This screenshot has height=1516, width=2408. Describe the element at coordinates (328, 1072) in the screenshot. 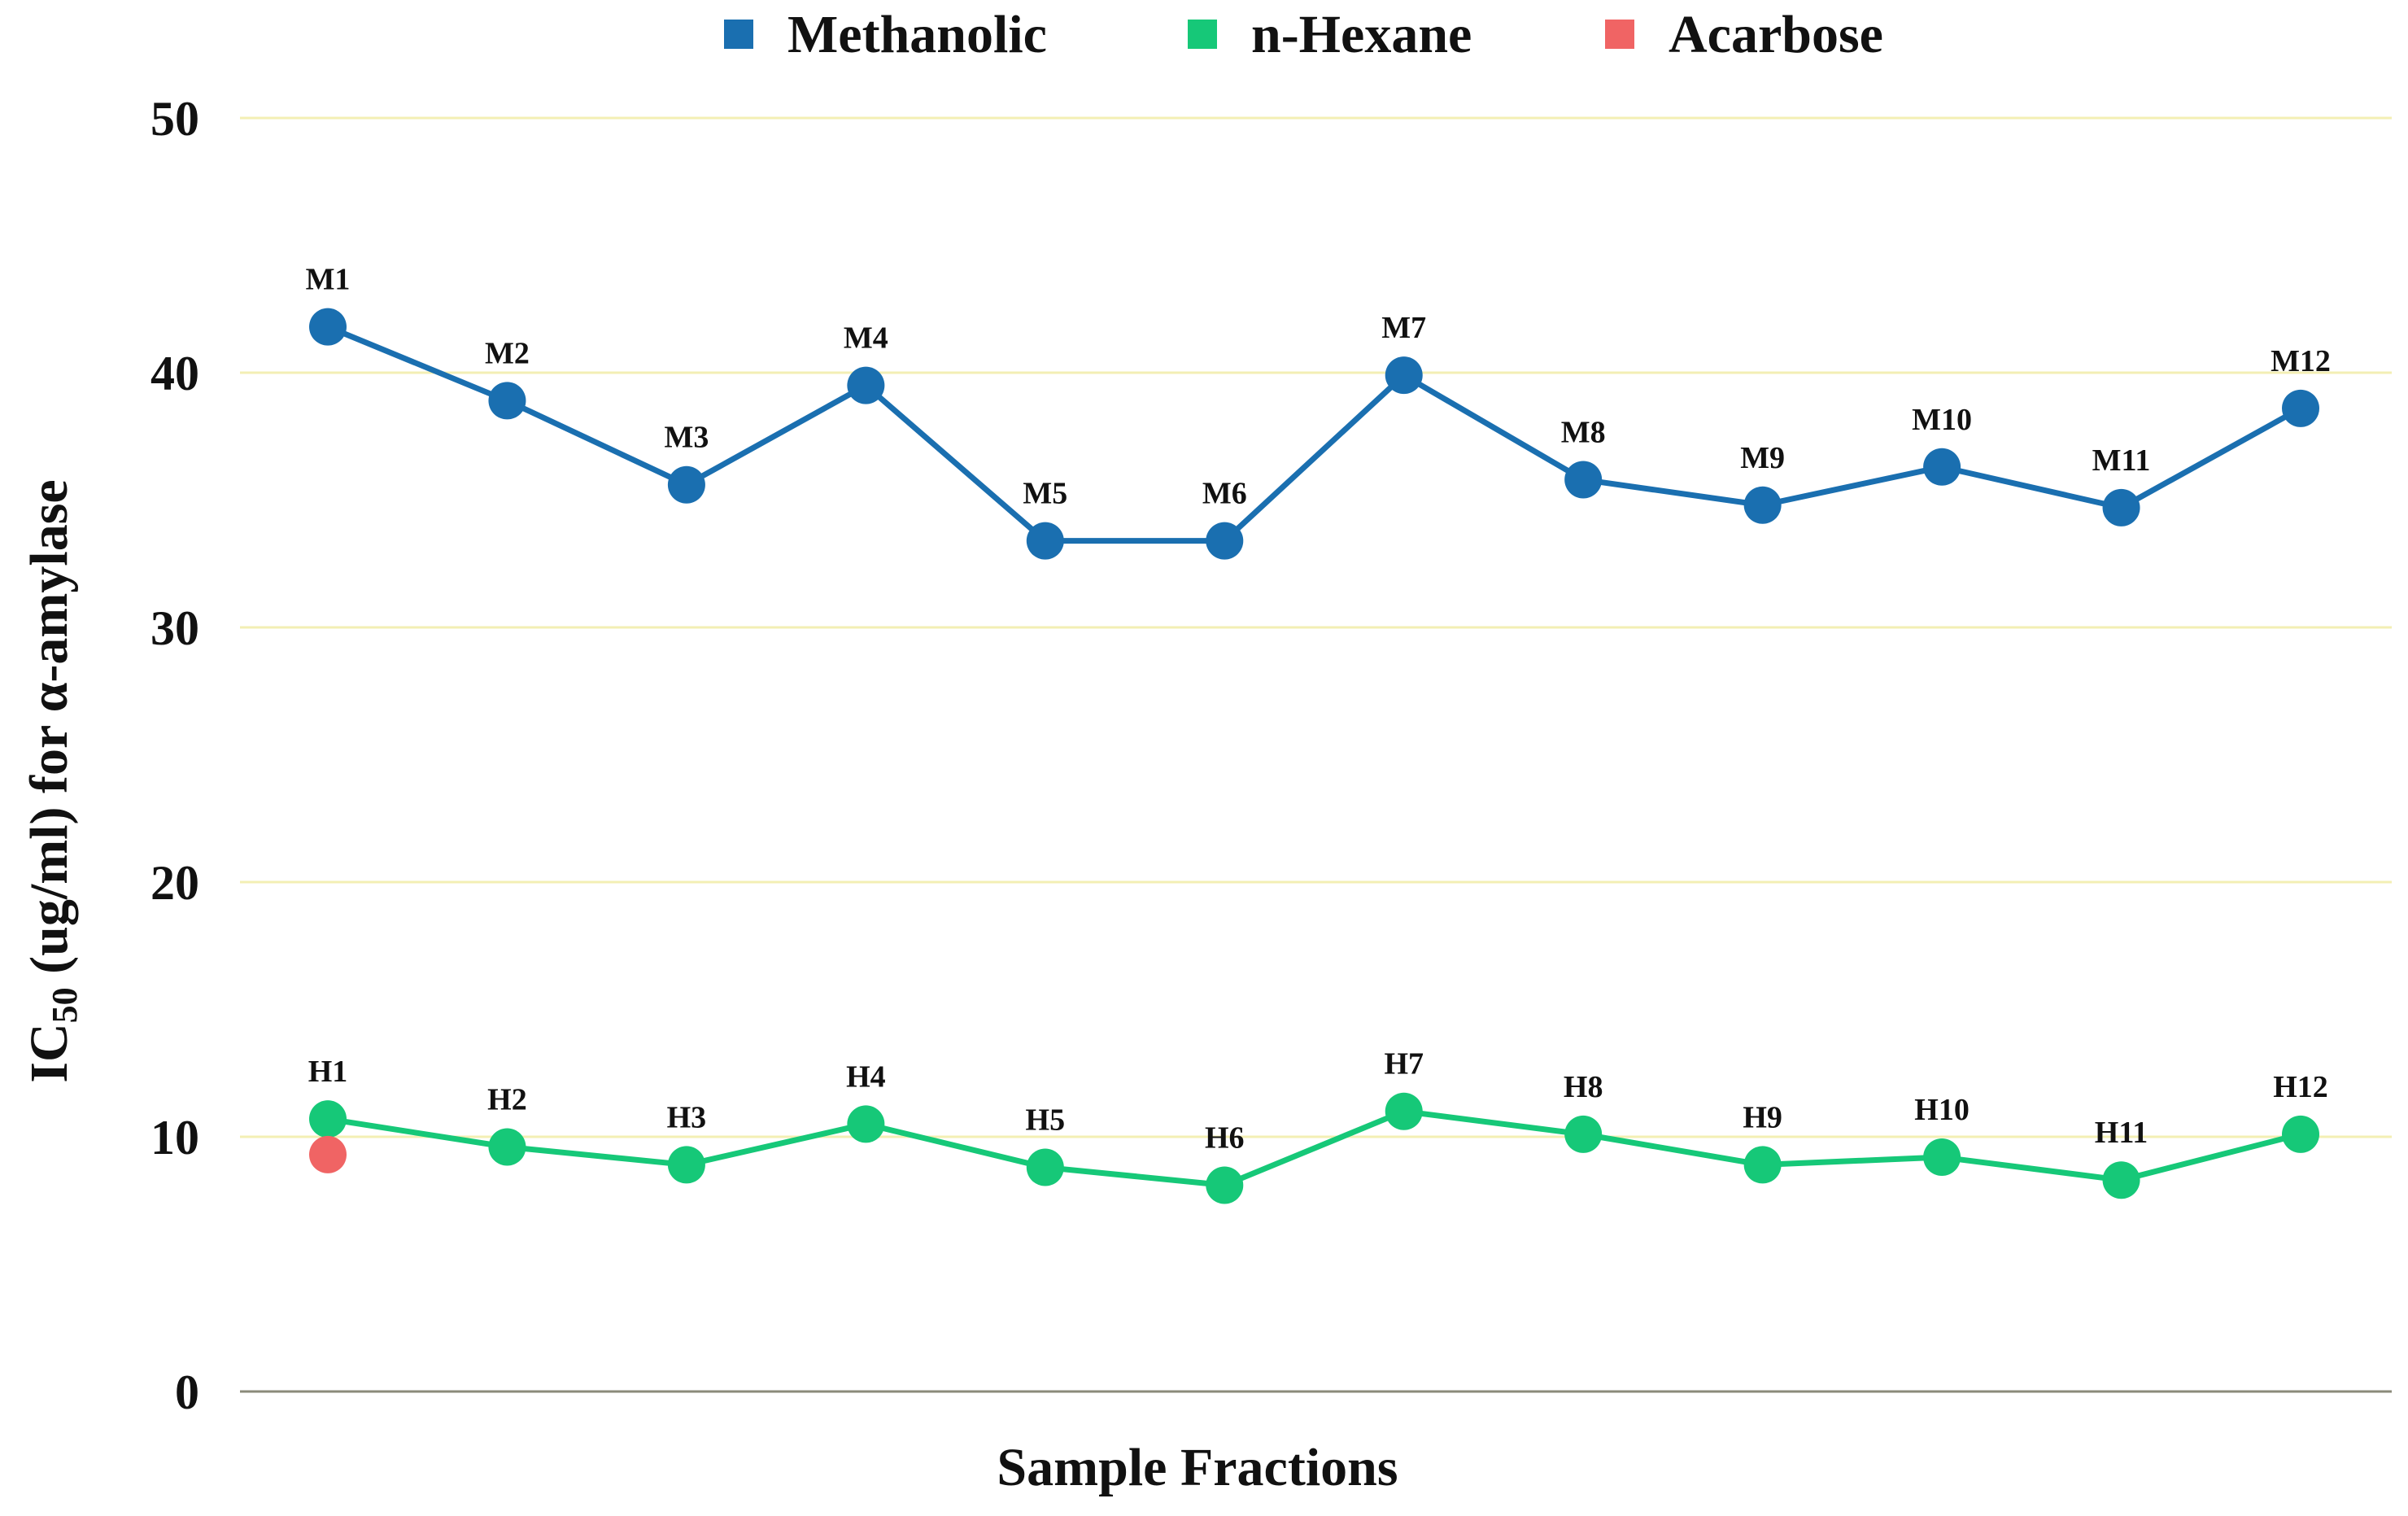

I see `data-label: H1` at that location.